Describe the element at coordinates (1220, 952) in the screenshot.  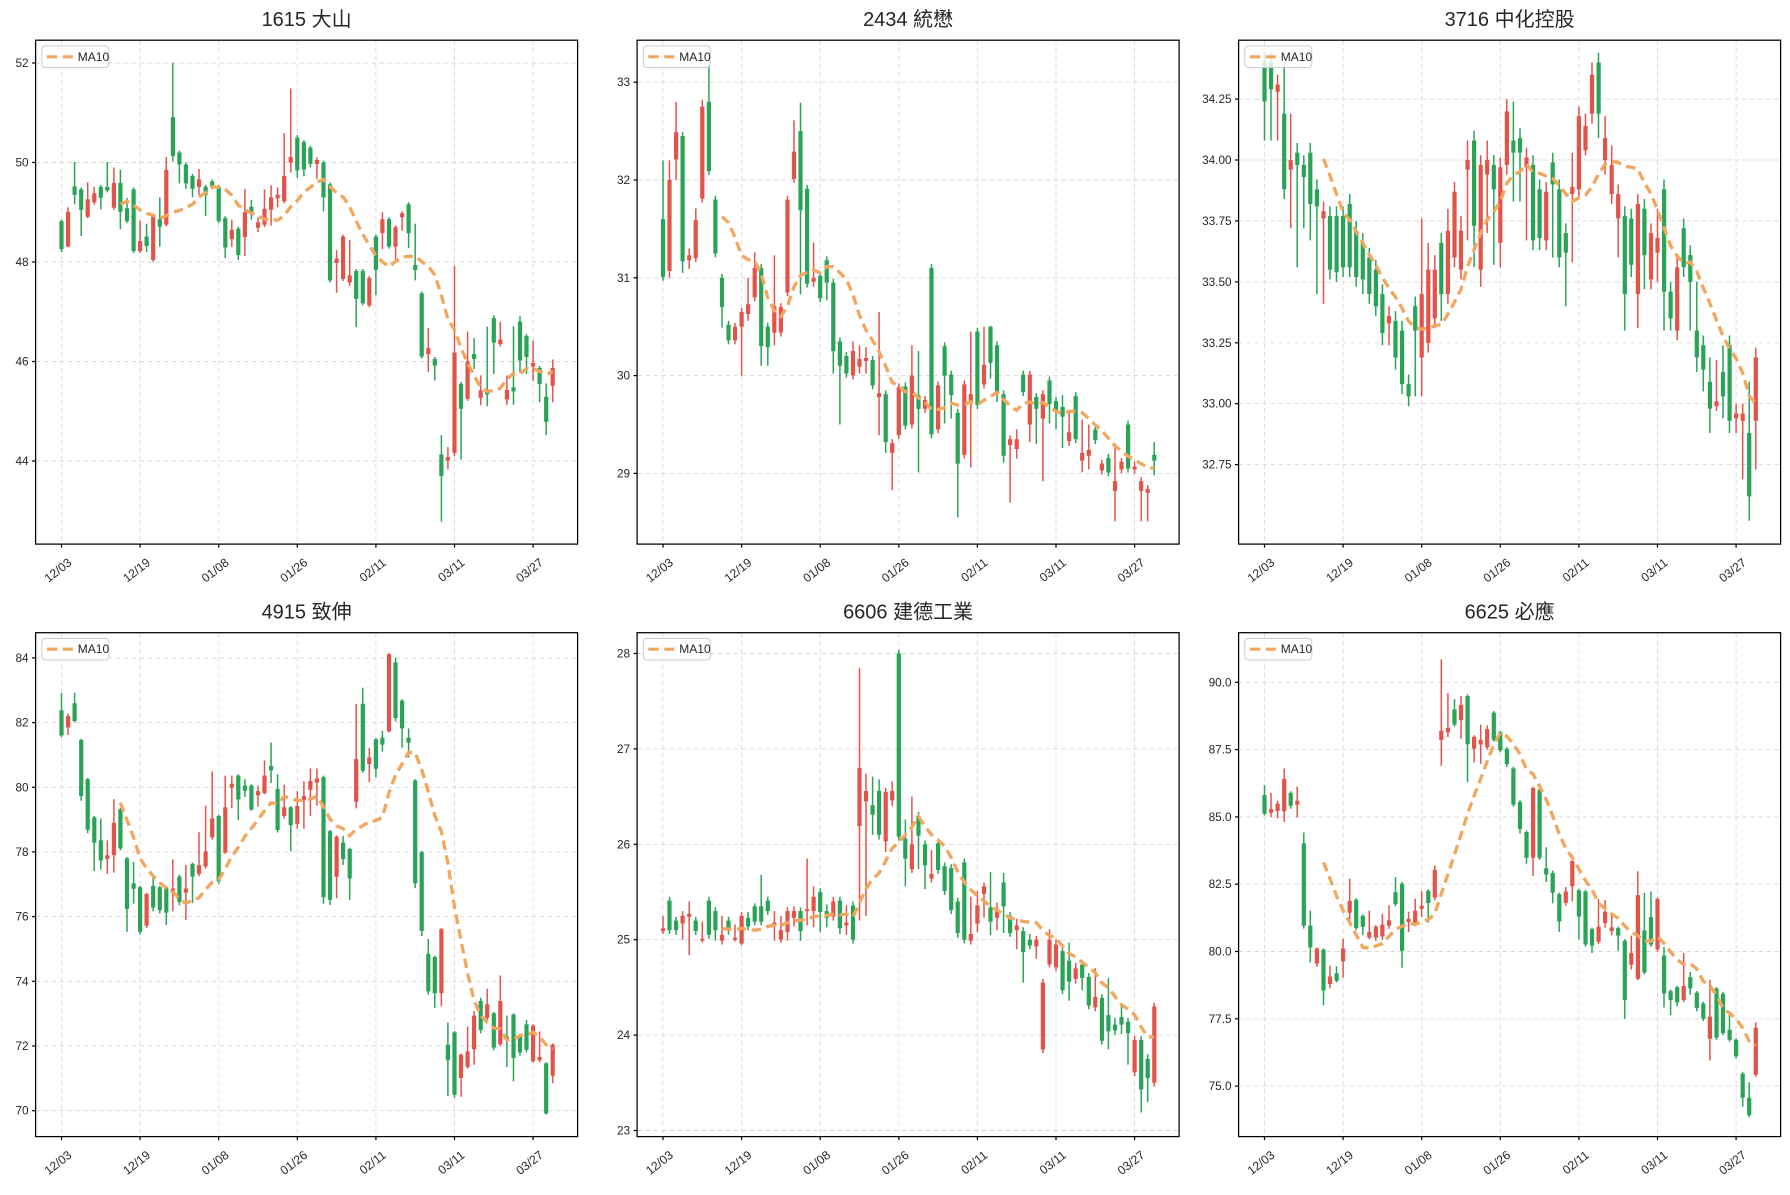
I see `svg-text: 80.0` at that location.